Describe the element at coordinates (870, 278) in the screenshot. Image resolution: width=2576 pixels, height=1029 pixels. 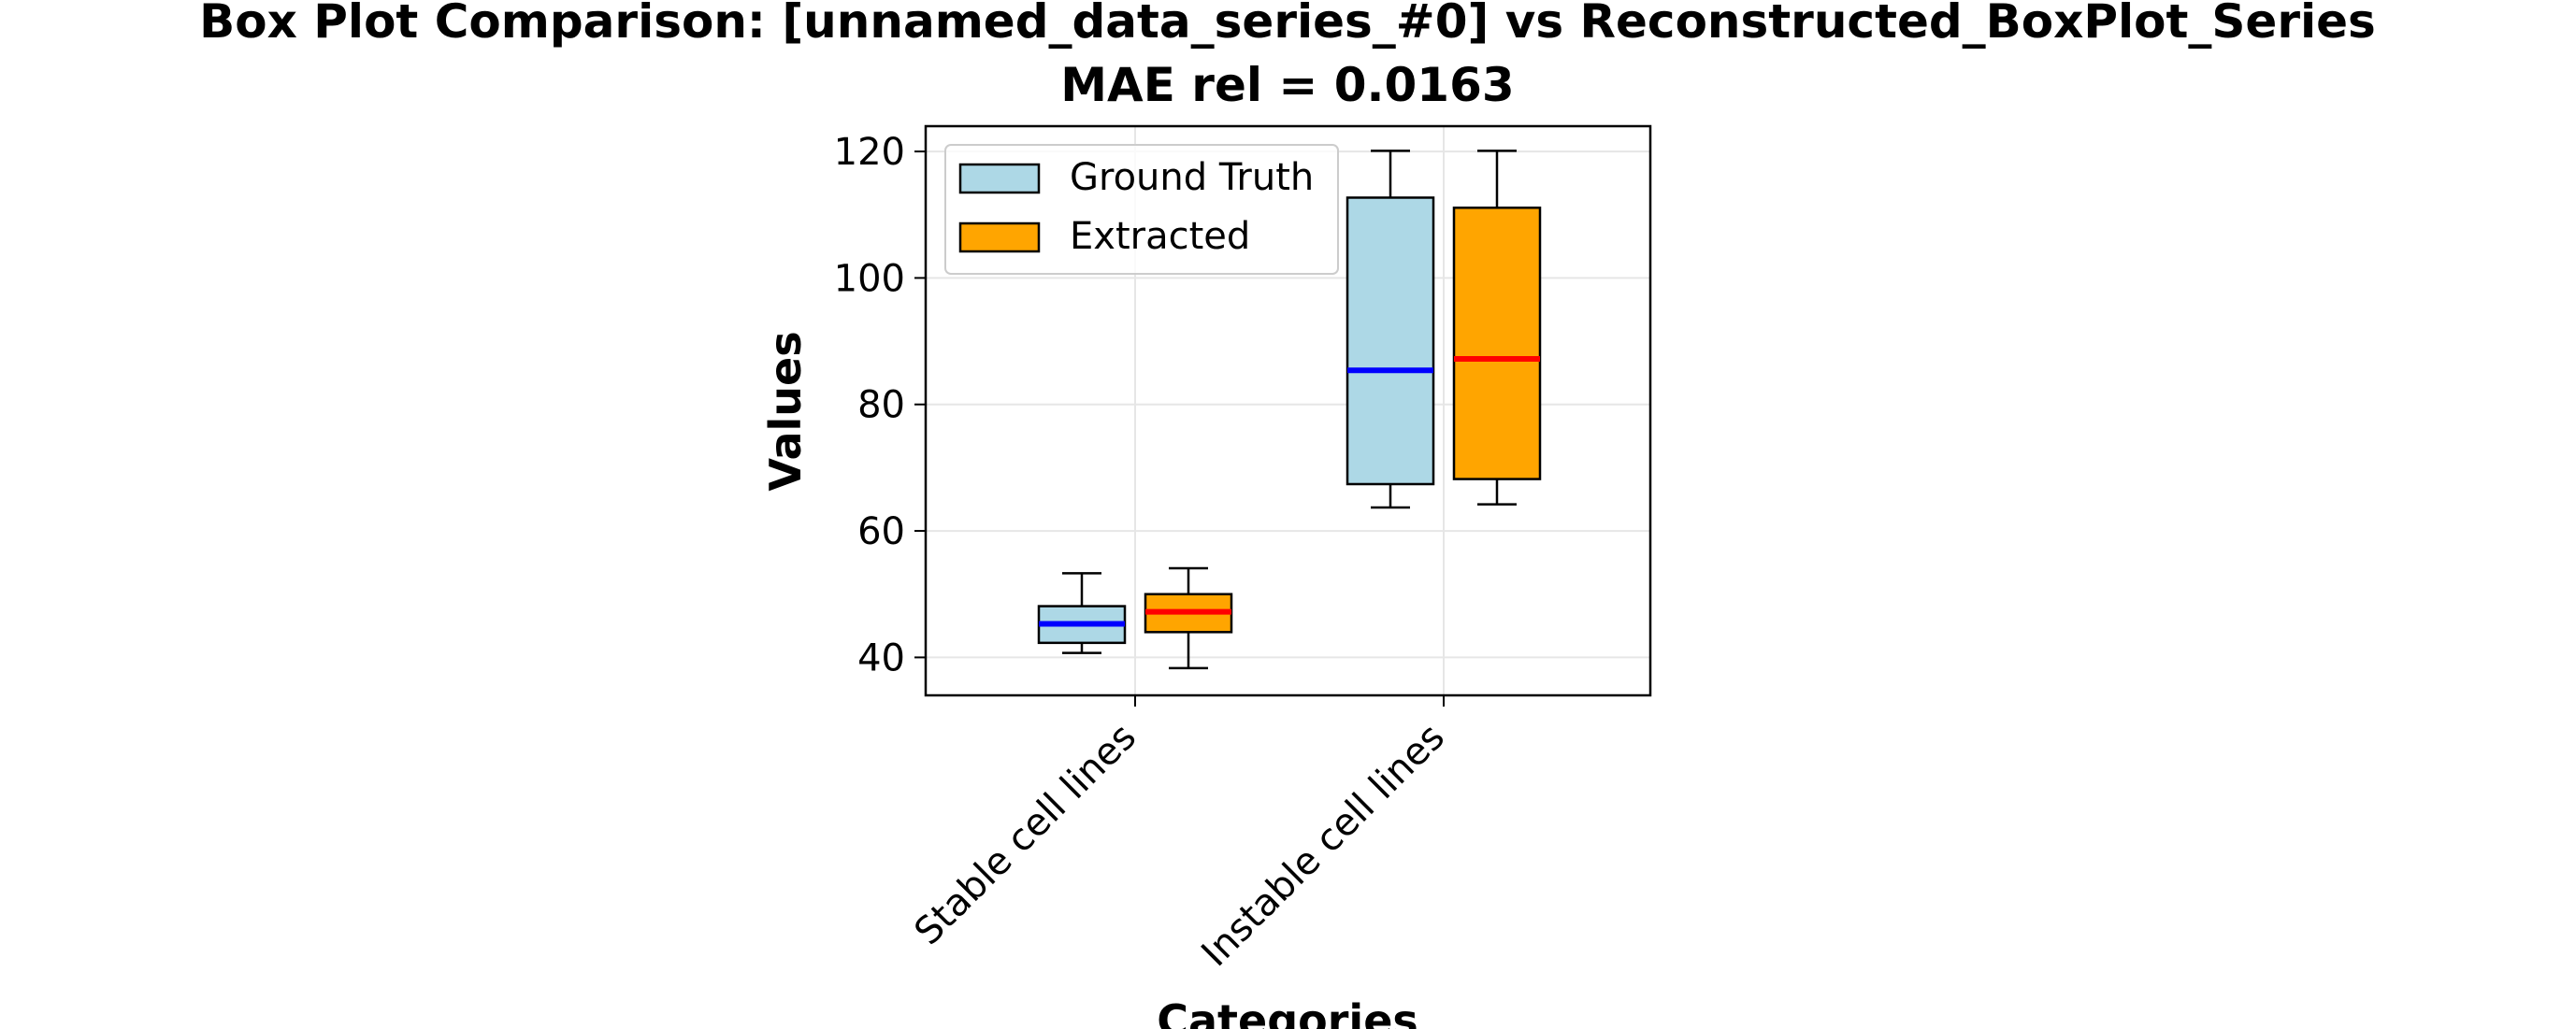
I see `y-tick-label: 100` at that location.